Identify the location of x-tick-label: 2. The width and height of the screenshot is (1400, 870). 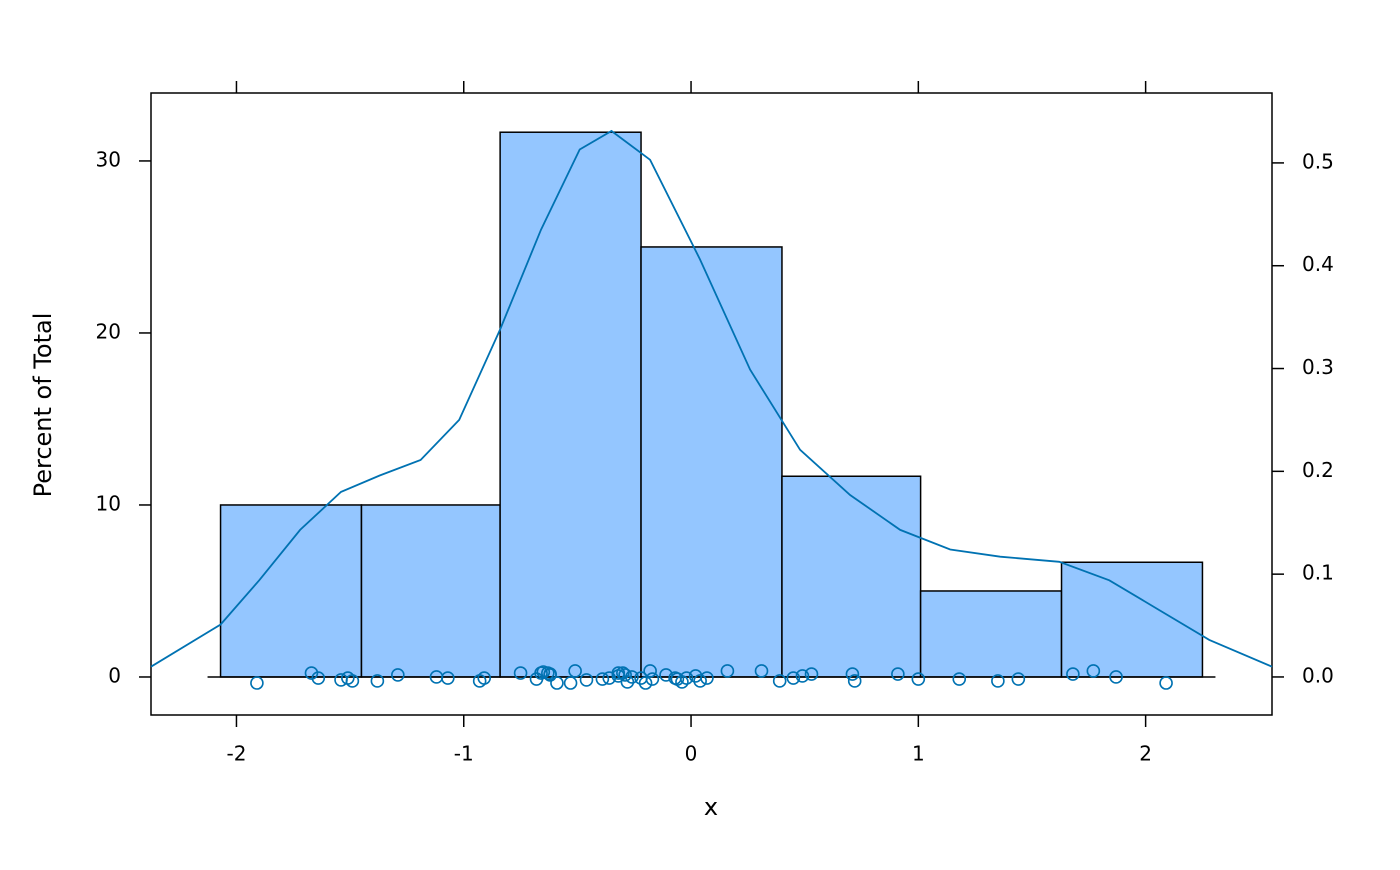
(1145, 754).